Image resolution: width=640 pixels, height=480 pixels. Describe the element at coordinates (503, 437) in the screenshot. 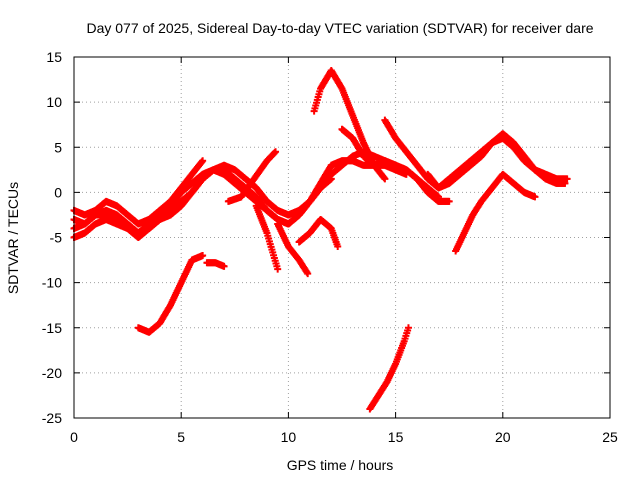

I see `x-tick-label: 20` at that location.